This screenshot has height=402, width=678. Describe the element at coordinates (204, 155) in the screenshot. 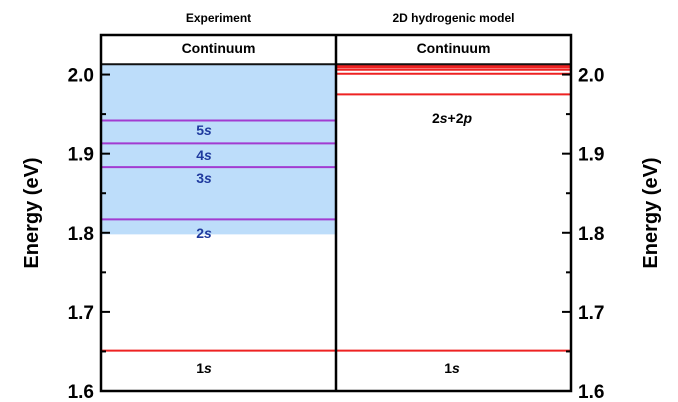

I see `level-label-4s: 4s` at that location.